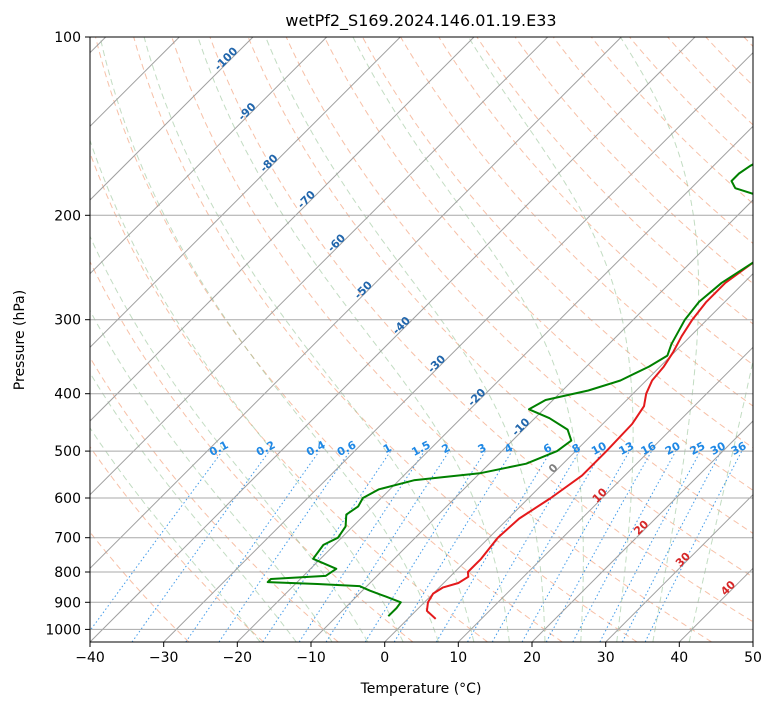 The height and width of the screenshot is (712, 775). Describe the element at coordinates (753, 658) in the screenshot. I see `x-tick-label: 50` at that location.